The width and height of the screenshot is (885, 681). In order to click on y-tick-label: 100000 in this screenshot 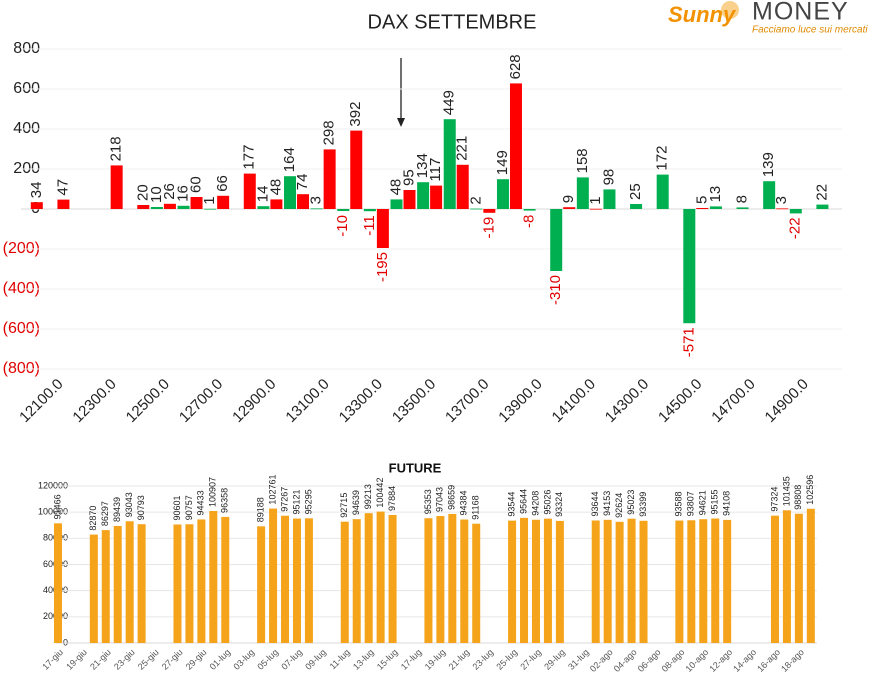, I will do `click(53, 512)`.